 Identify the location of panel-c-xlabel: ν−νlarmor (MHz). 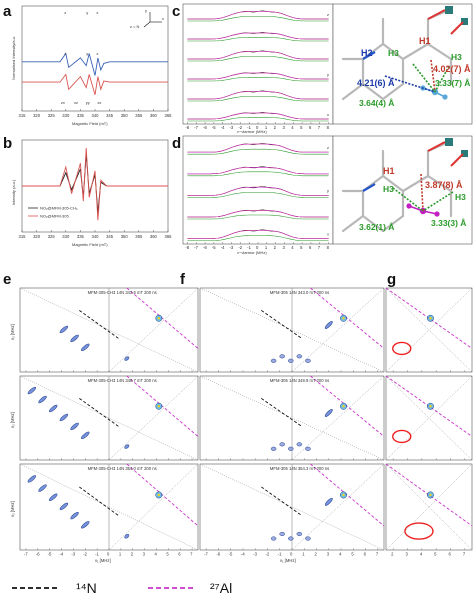
(252, 131).